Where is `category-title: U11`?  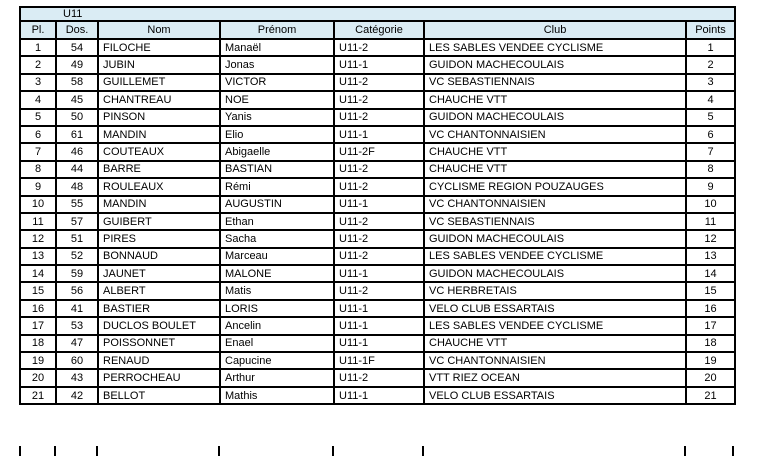 category-title: U11 is located at coordinates (377, 14).